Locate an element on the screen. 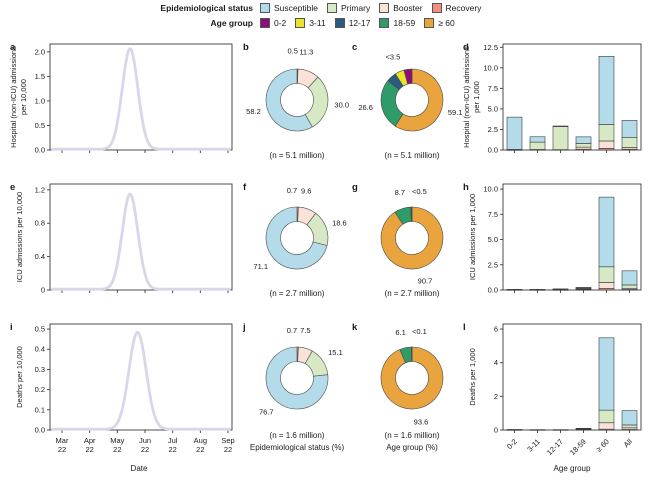 This screenshot has height=480, width=650. legend-item-susceptible: Susceptible is located at coordinates (289, 8).